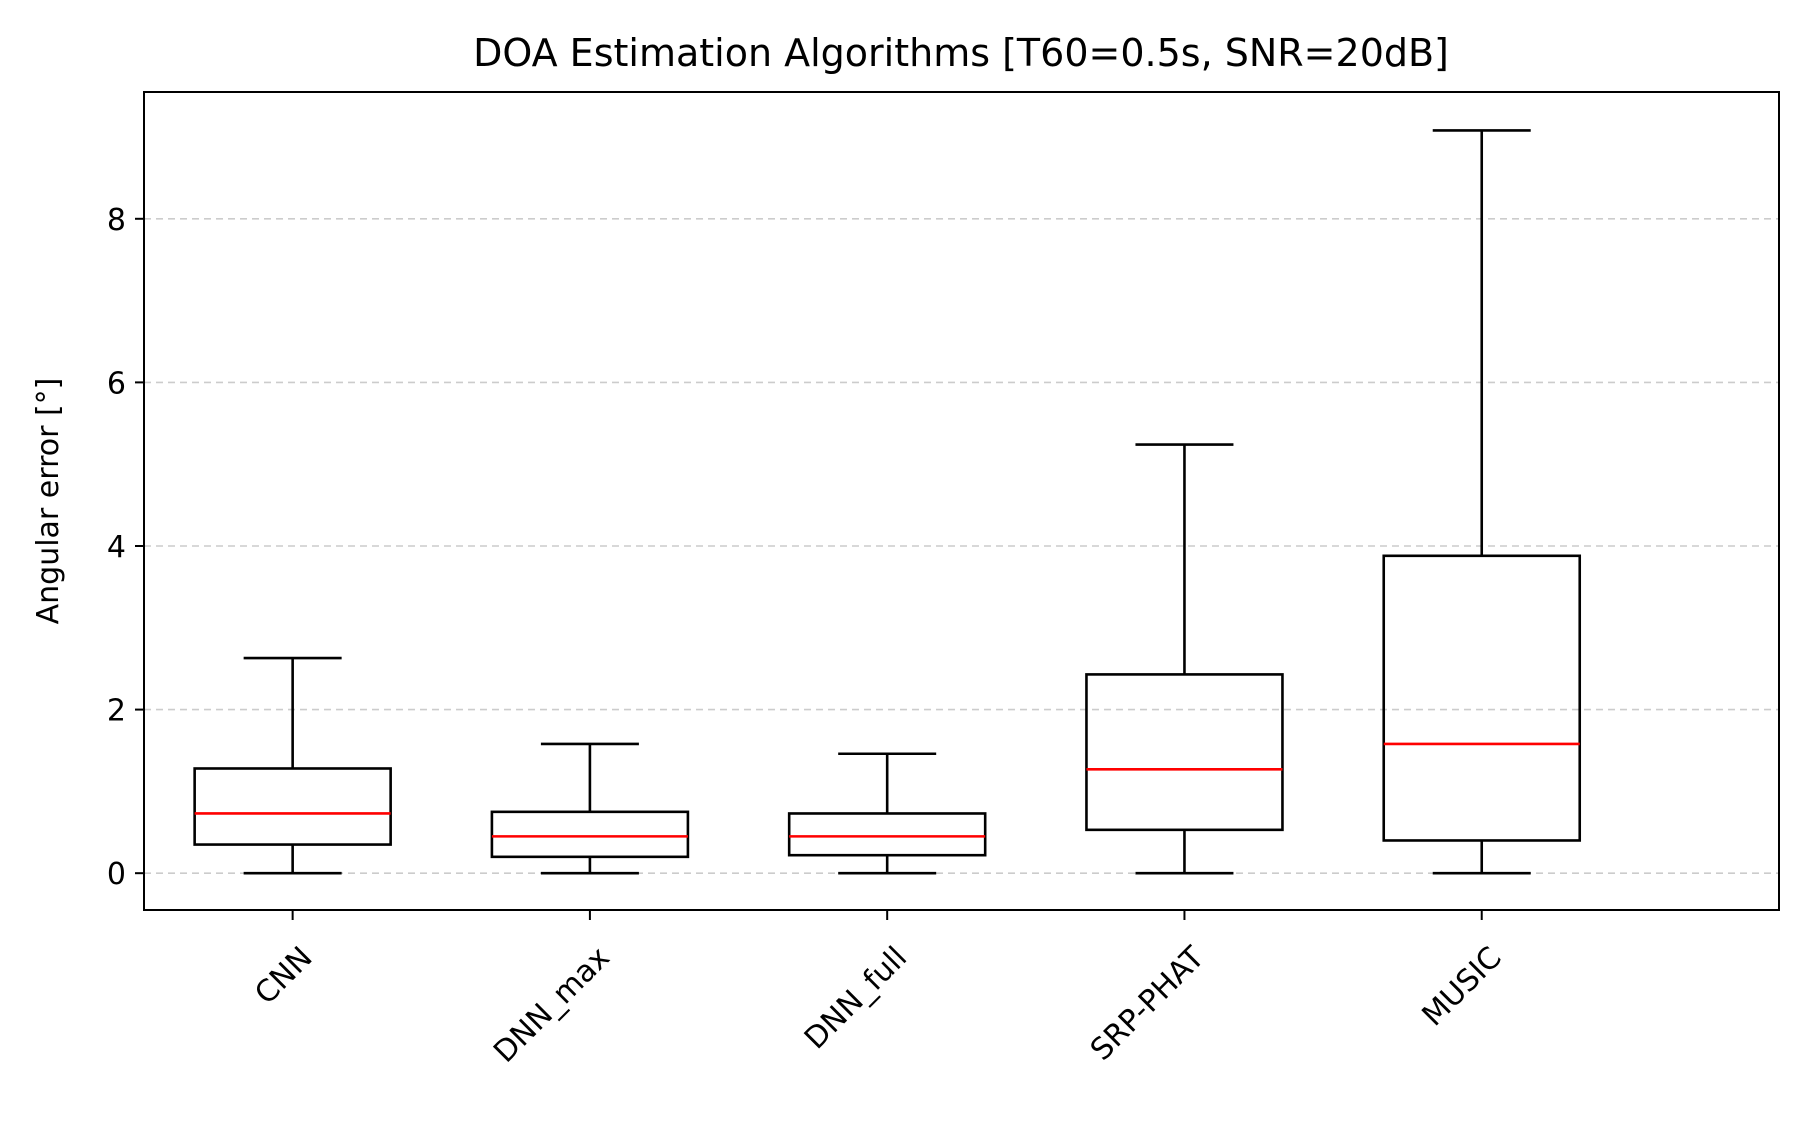  I want to click on y-axis-label: Angular error [°], so click(48, 501).